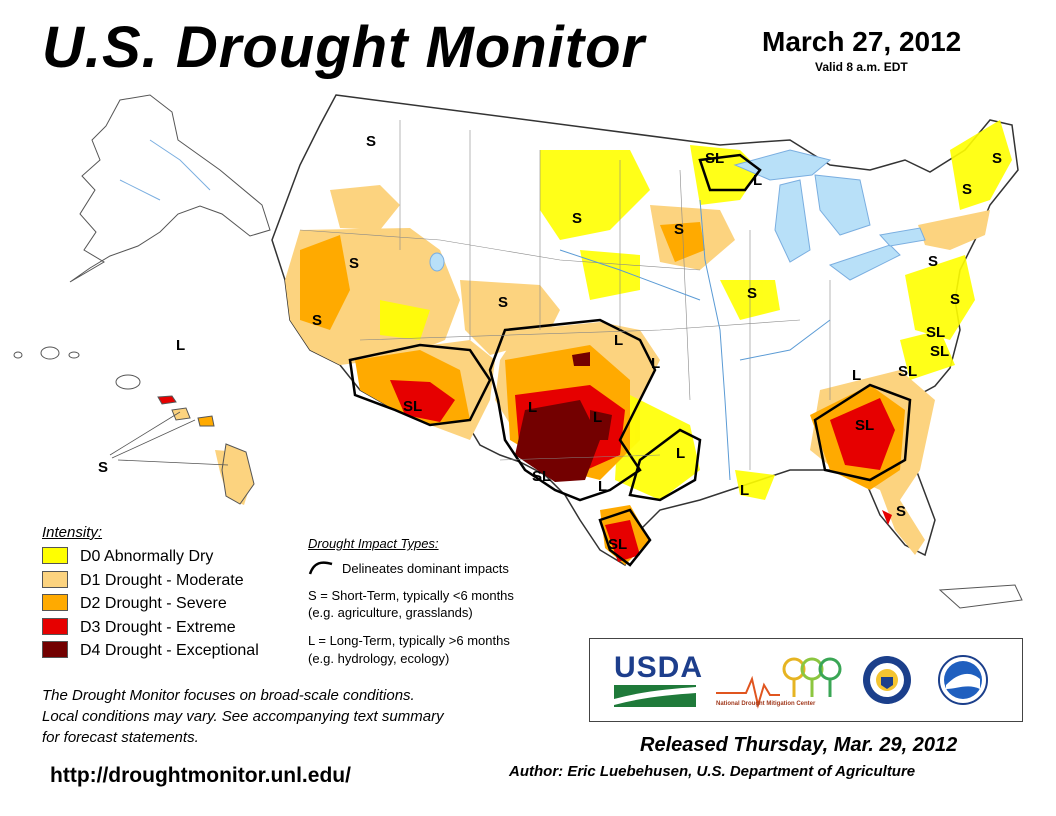 The width and height of the screenshot is (1056, 816). What do you see at coordinates (147, 556) in the screenshot?
I see `legend-label: D0 Abnormally Dry` at bounding box center [147, 556].